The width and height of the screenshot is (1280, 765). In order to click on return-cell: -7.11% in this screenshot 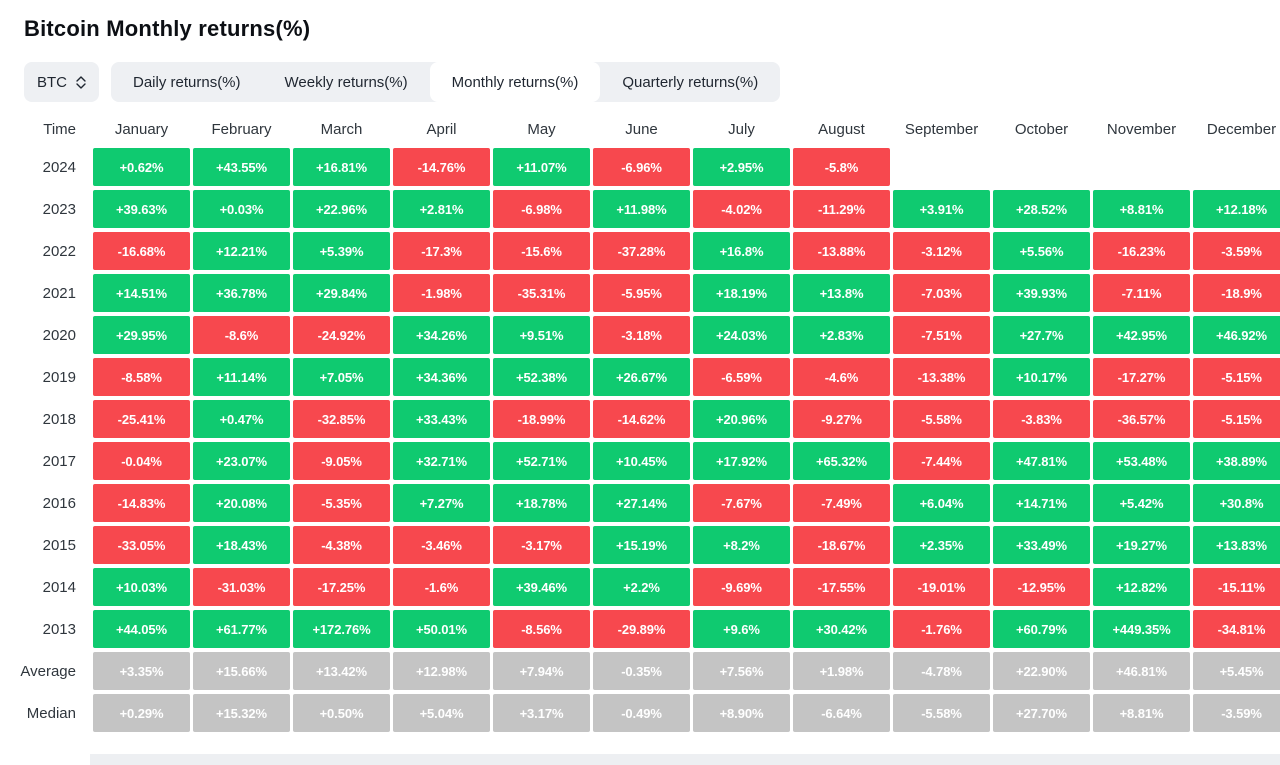, I will do `click(1141, 293)`.